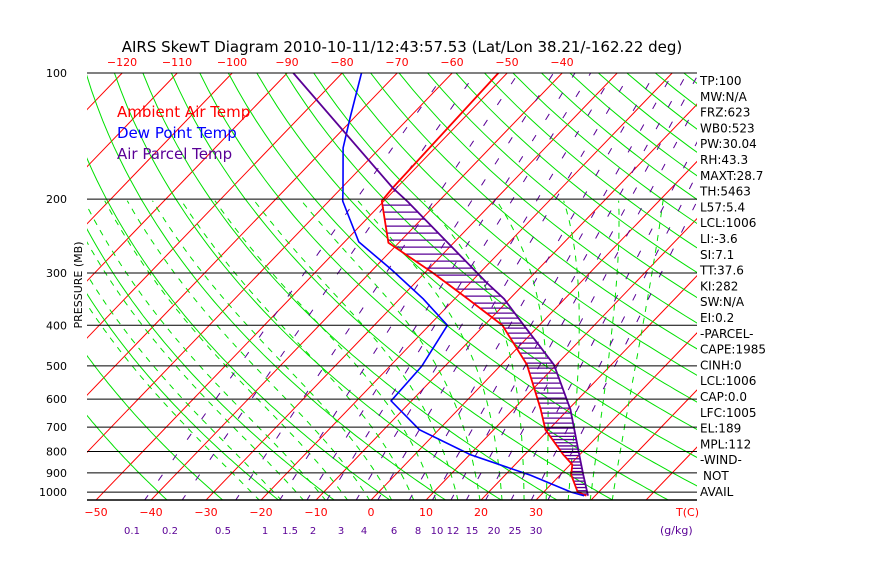 This screenshot has height=564, width=870. I want to click on index-item: MPL:112, so click(725, 444).